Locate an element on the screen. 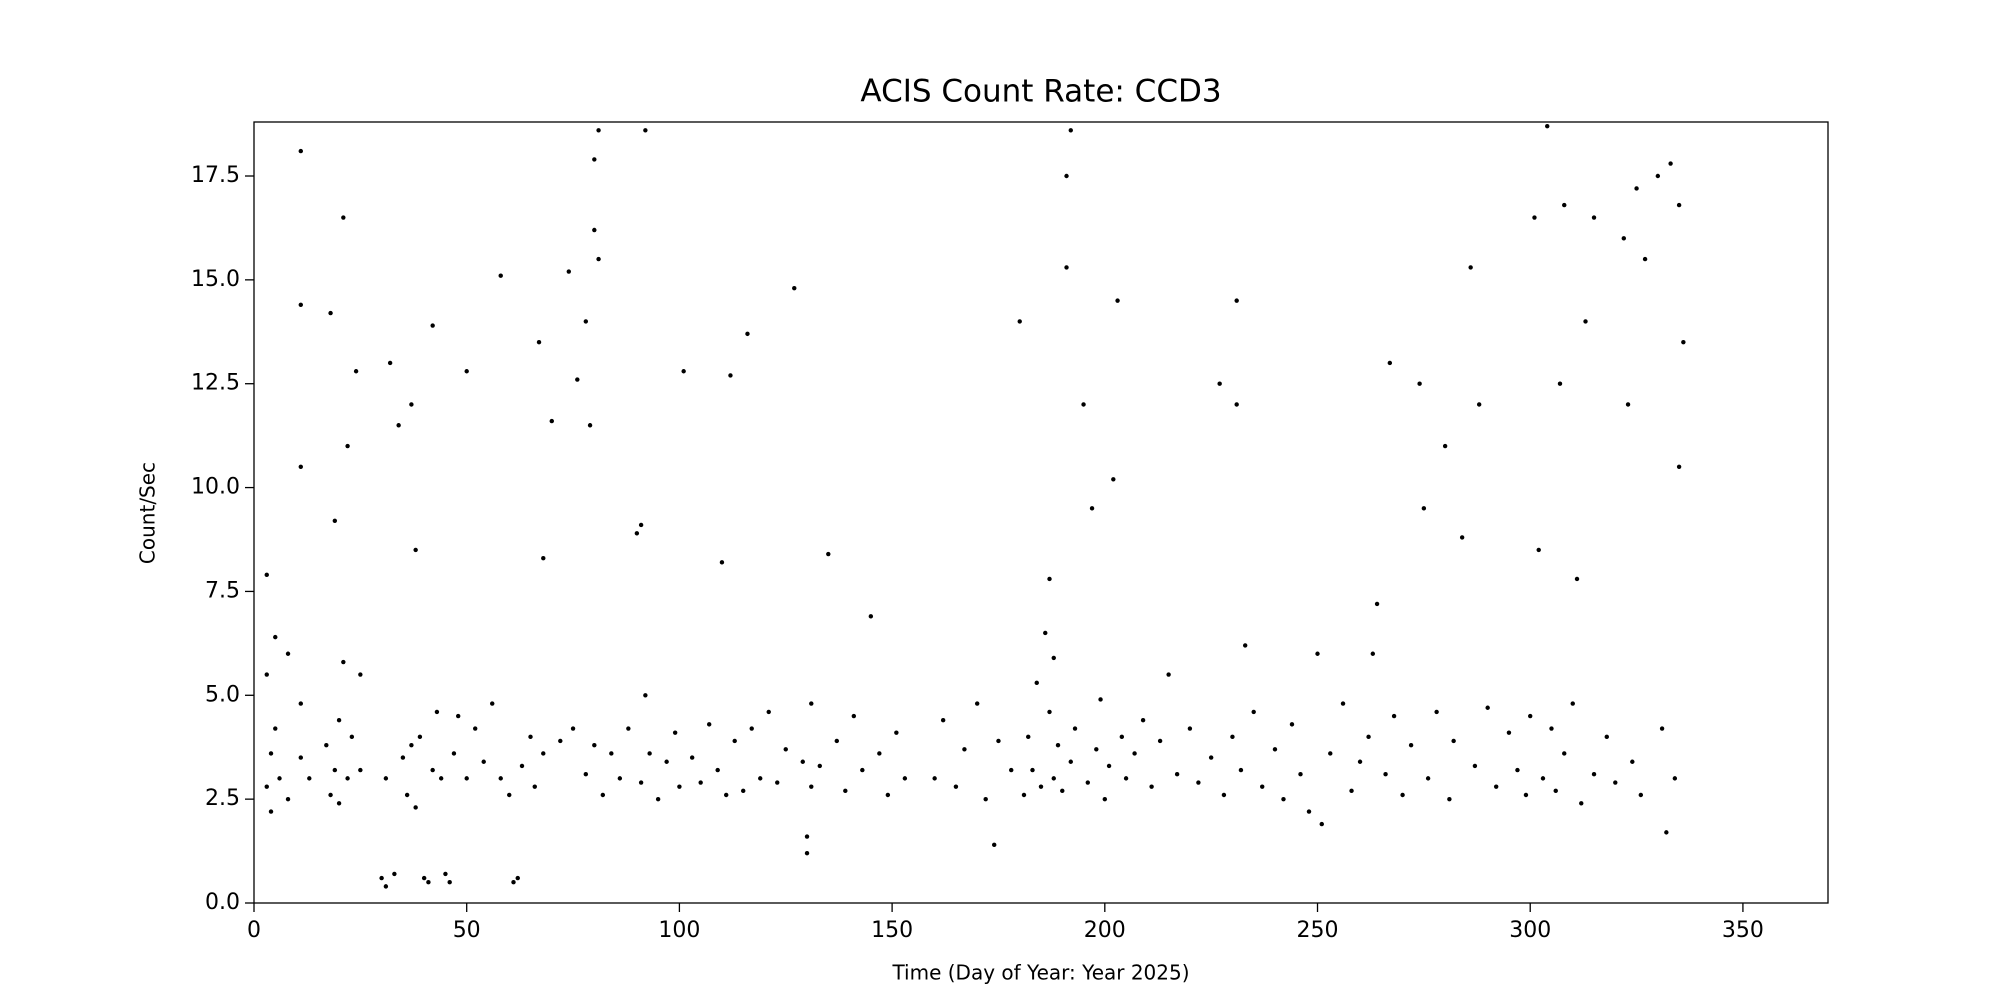 This screenshot has height=1000, width=2000. x-axis-label: Time (Day of Year: Year 2025) is located at coordinates (1040, 973).